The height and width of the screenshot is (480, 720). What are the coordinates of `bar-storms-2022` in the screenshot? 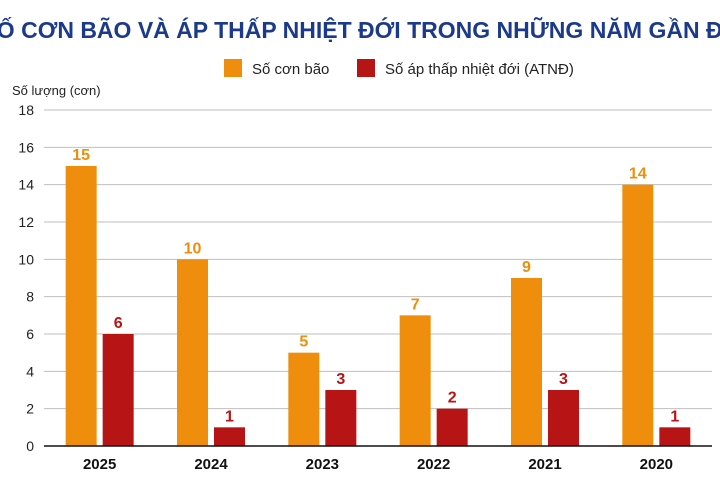 It's located at (415, 380).